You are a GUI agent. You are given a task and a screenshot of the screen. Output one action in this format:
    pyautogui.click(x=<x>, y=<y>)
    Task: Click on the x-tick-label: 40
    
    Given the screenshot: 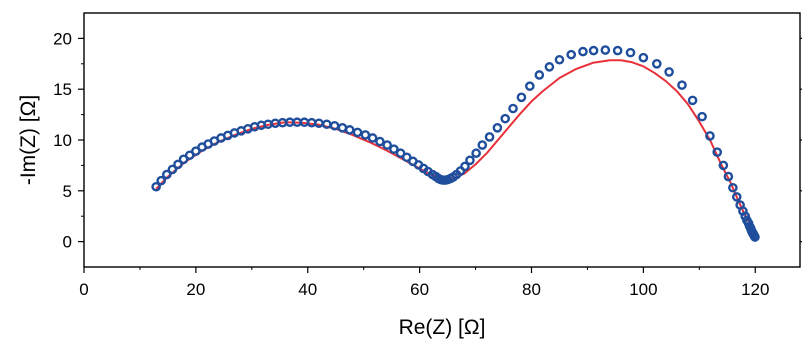 What is the action you would take?
    pyautogui.click(x=307, y=289)
    